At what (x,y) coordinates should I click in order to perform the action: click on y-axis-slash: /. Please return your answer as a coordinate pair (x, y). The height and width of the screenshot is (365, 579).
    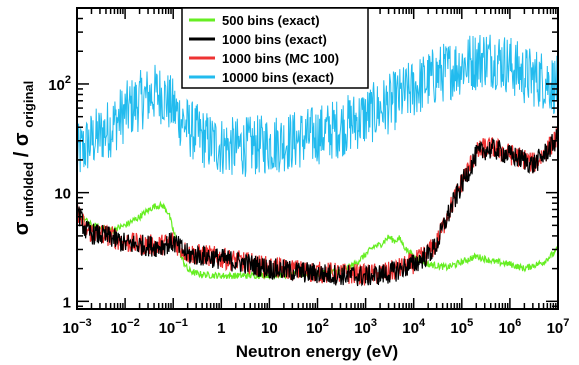
    Looking at the image, I should click on (22, 151).